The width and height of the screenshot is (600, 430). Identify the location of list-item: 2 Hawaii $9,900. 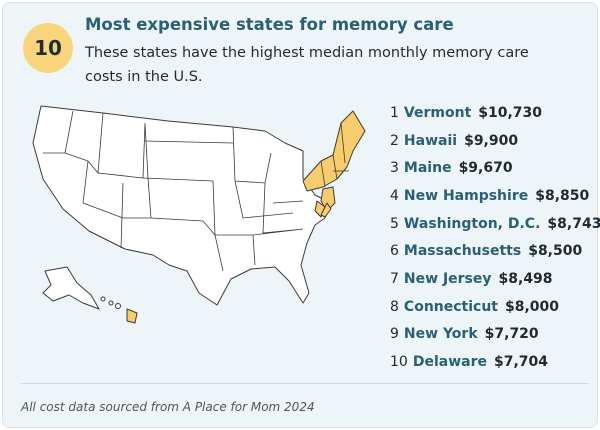
(495, 141).